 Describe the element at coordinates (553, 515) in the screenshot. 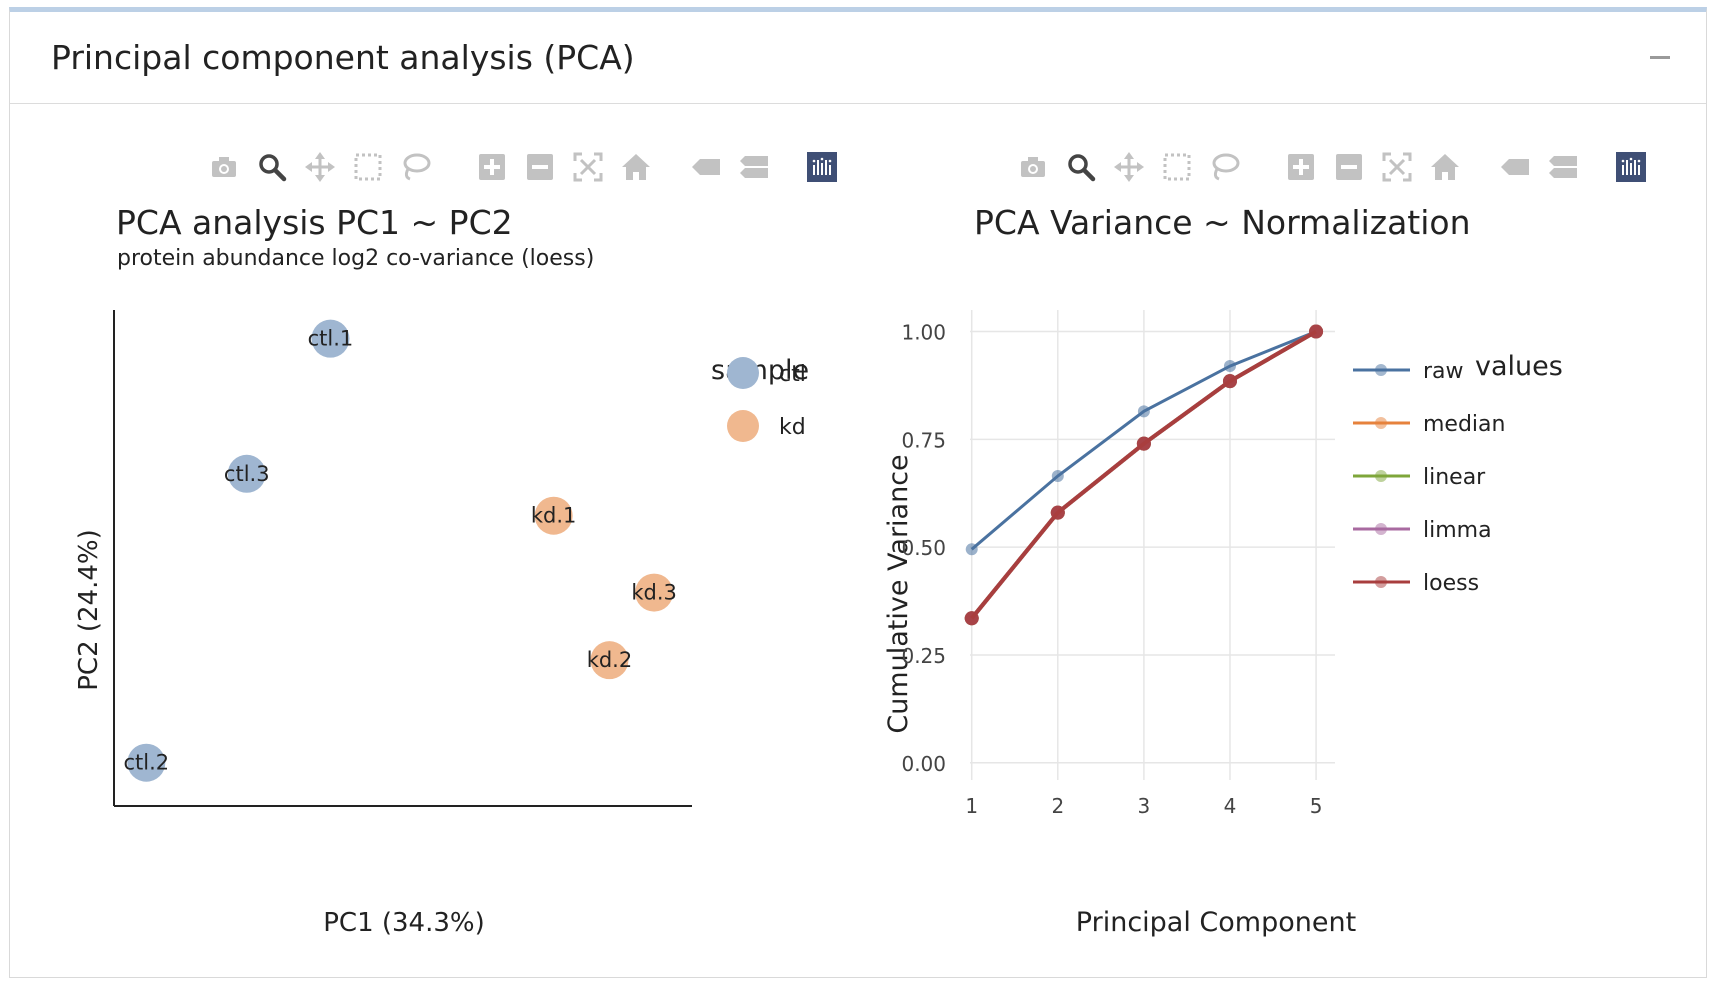

I see `data-point-kd.1` at that location.